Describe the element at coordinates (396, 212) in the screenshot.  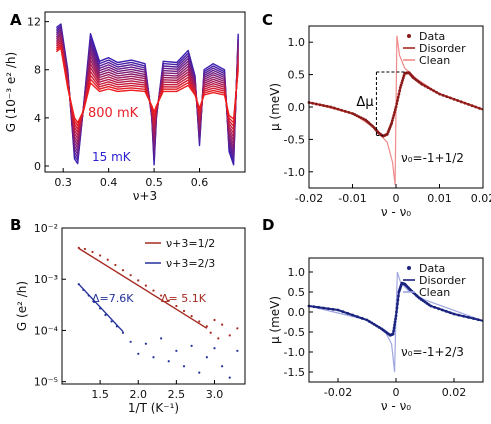
I see `x-axis-label-C: ν - ν₀` at that location.